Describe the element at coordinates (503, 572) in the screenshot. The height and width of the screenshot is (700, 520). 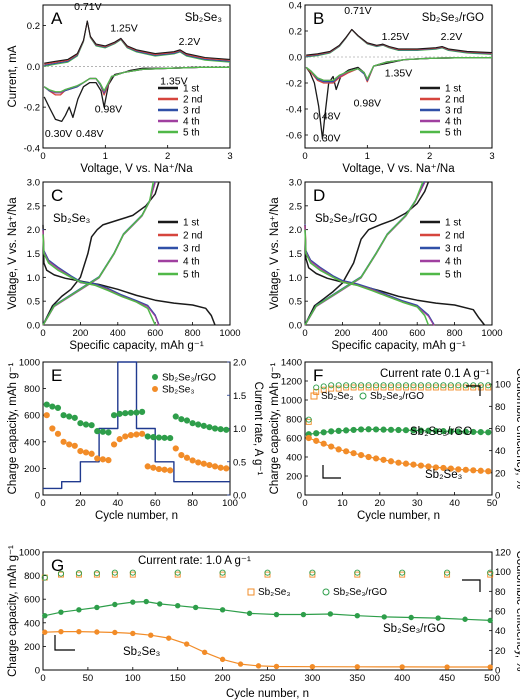
I see `right-tick-label: 100` at that location.